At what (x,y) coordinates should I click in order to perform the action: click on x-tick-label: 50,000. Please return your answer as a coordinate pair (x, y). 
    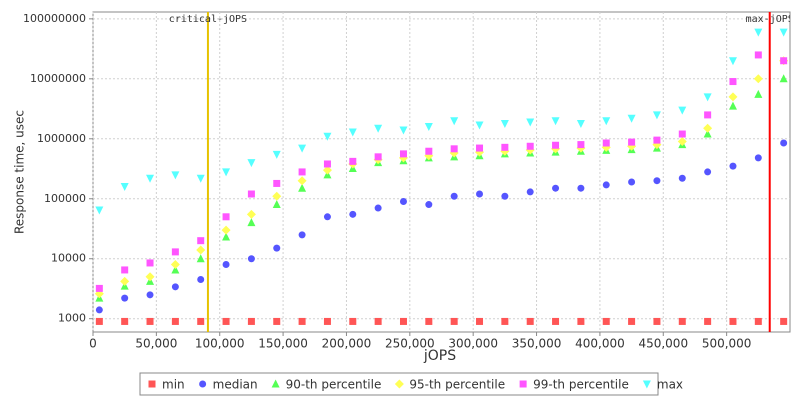
    Looking at the image, I should click on (156, 344).